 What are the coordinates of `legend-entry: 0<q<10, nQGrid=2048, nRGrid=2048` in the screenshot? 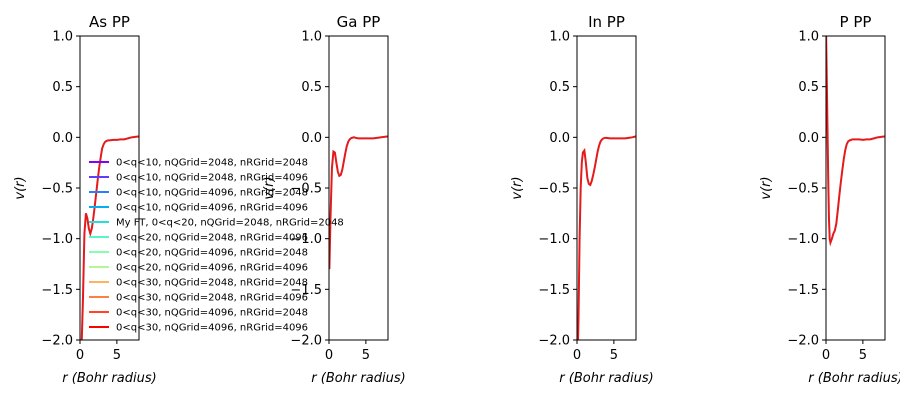 It's located at (198, 163).